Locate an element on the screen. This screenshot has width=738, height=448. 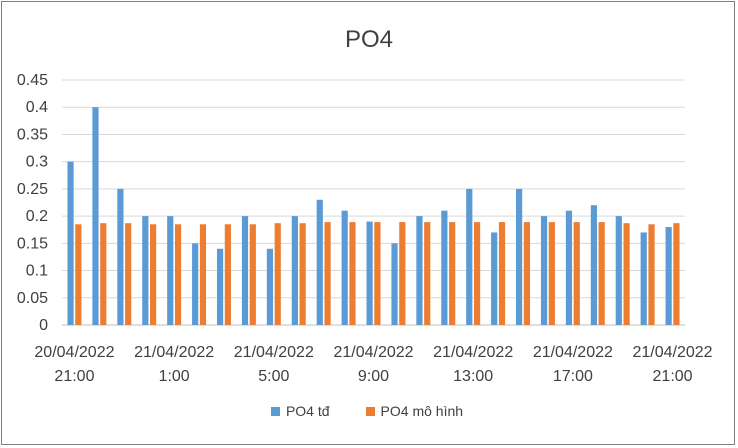
y-tick-label-1: 0.05 is located at coordinates (32, 298).